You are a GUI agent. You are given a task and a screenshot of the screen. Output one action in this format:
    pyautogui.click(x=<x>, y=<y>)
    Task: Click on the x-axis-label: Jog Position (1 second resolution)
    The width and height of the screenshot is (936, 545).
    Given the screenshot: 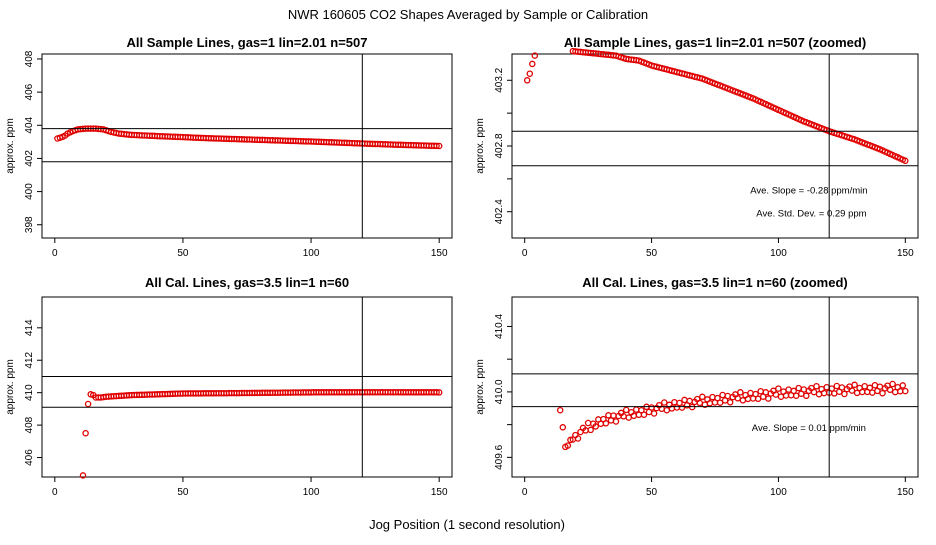 What is the action you would take?
    pyautogui.click(x=467, y=524)
    